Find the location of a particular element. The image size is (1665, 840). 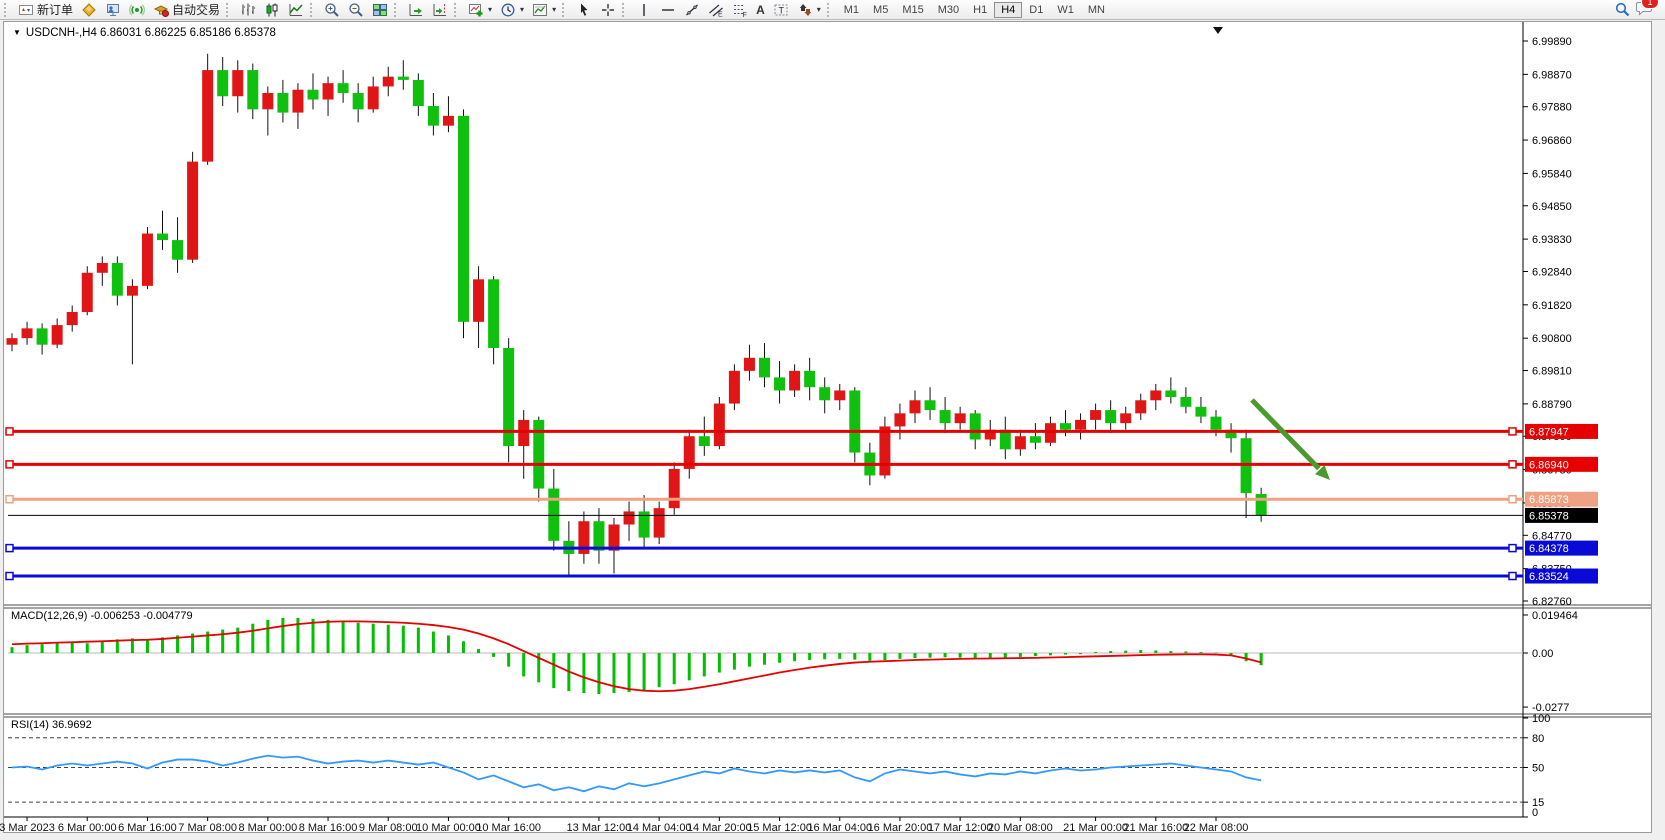

templates-button: ▾ is located at coordinates (544, 10).